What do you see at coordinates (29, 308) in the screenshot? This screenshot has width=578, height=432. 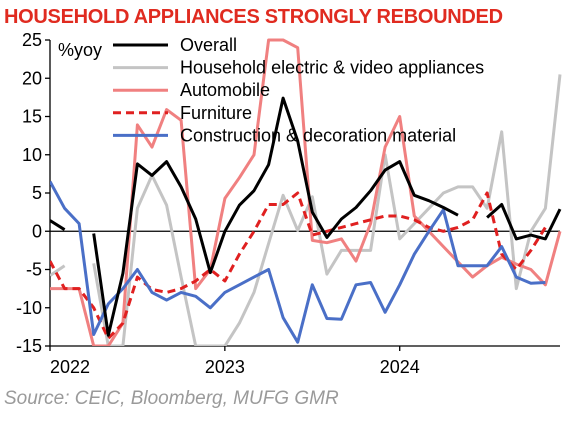 I see `y-tick-label: -10` at bounding box center [29, 308].